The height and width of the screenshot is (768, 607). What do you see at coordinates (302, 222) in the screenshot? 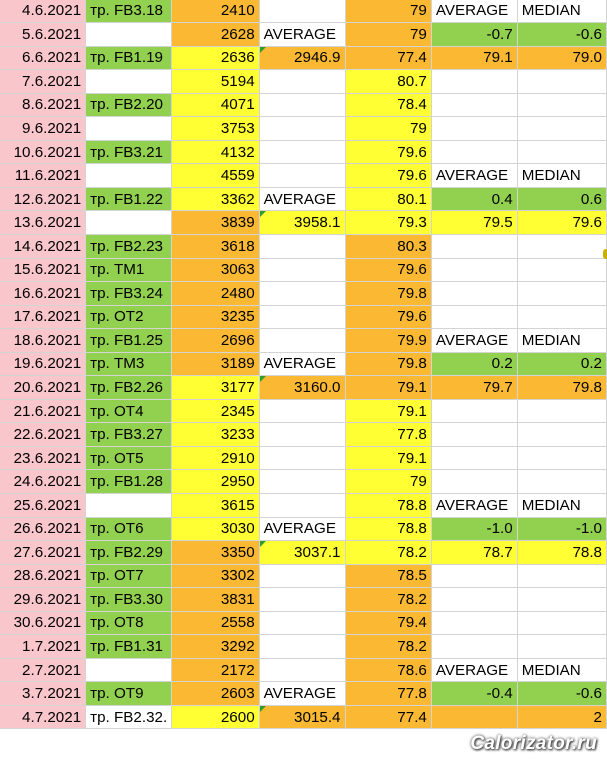
I see `cell-calories-average: 3958.1` at bounding box center [302, 222].